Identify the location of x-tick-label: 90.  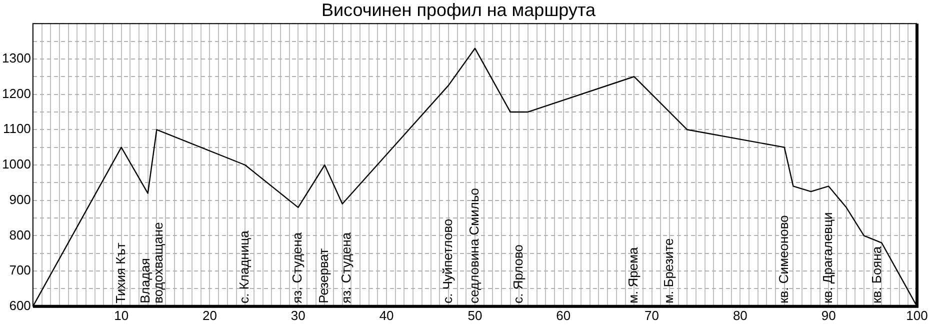
(828, 315).